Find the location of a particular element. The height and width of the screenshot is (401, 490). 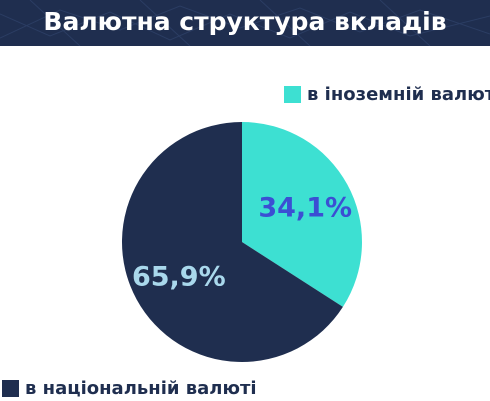

title-banner: Валютна структура вкладів is located at coordinates (245, 23).